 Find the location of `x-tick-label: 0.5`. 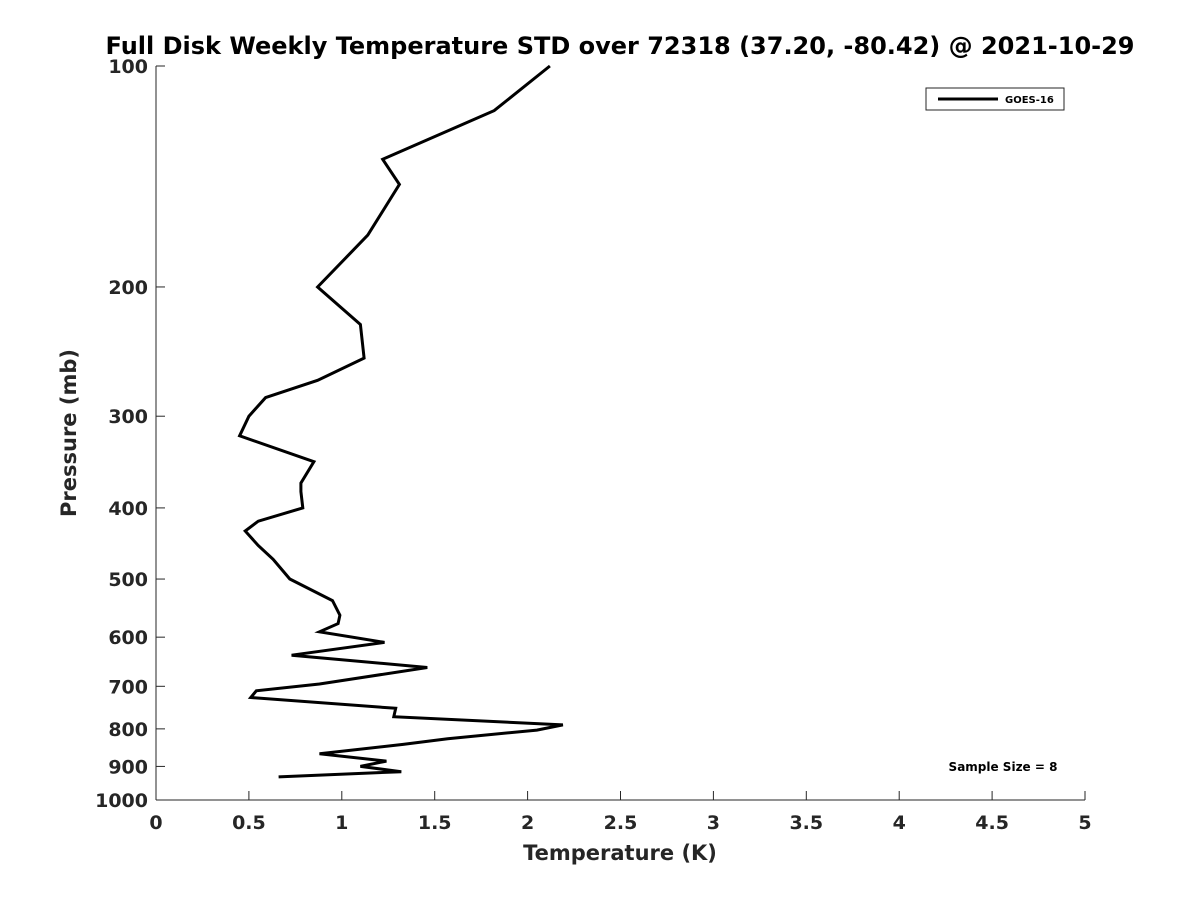

x-tick-label: 0.5 is located at coordinates (249, 823).